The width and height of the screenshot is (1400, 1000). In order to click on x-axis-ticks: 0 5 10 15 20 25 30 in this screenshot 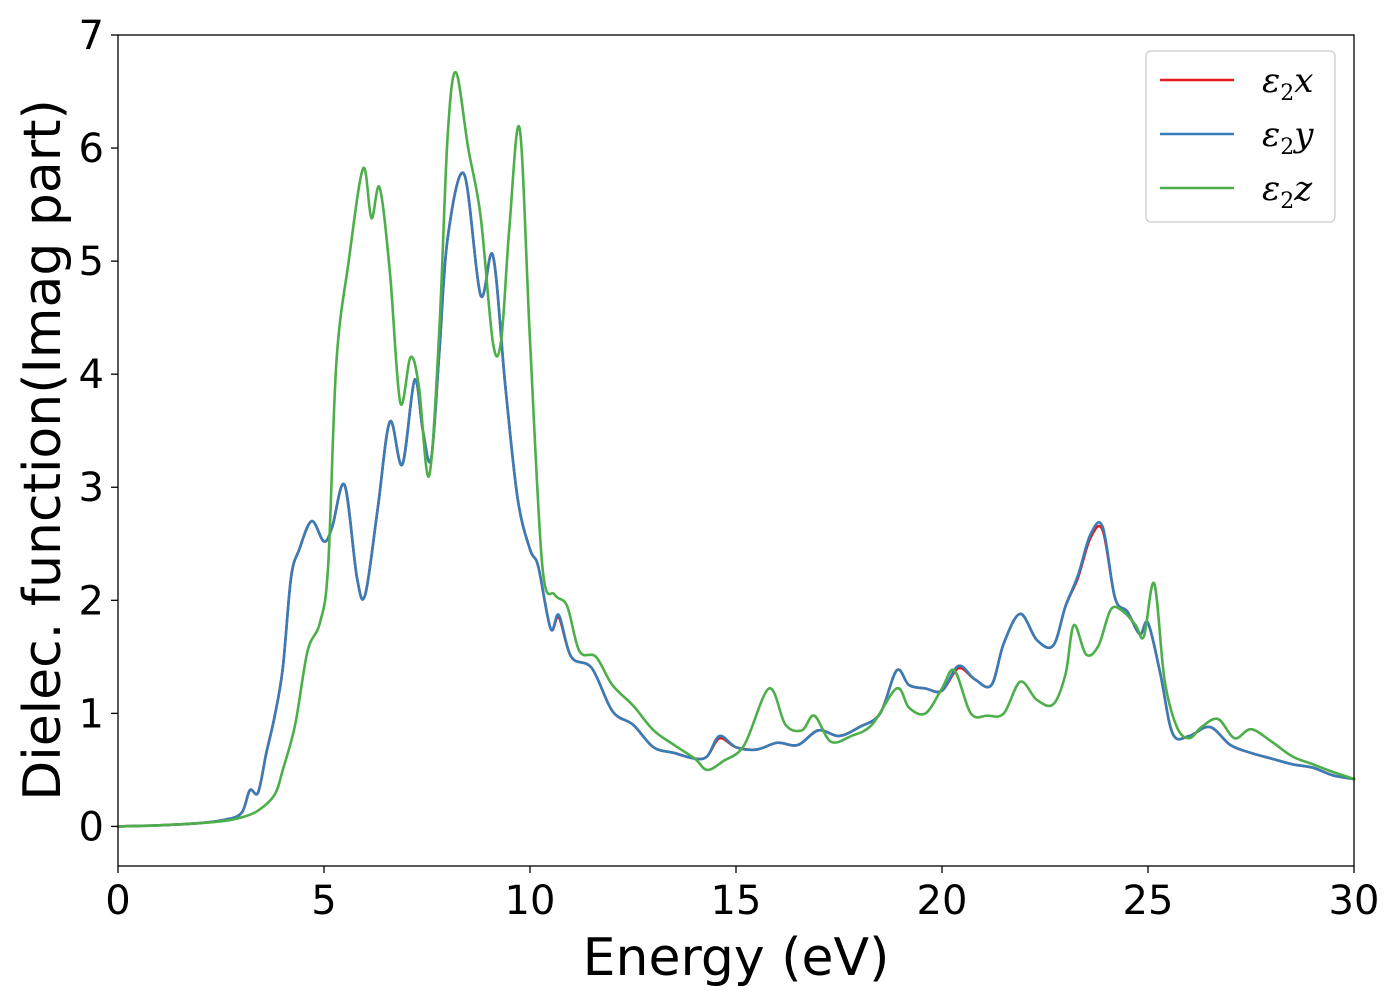, I will do `click(742, 895)`.